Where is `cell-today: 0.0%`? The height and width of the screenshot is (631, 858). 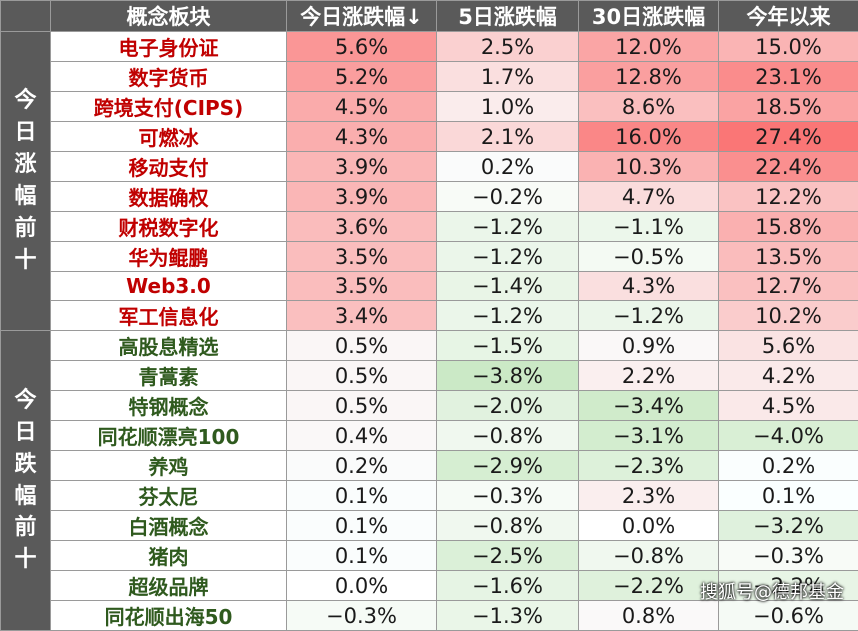 cell-today: 0.0% is located at coordinates (362, 586).